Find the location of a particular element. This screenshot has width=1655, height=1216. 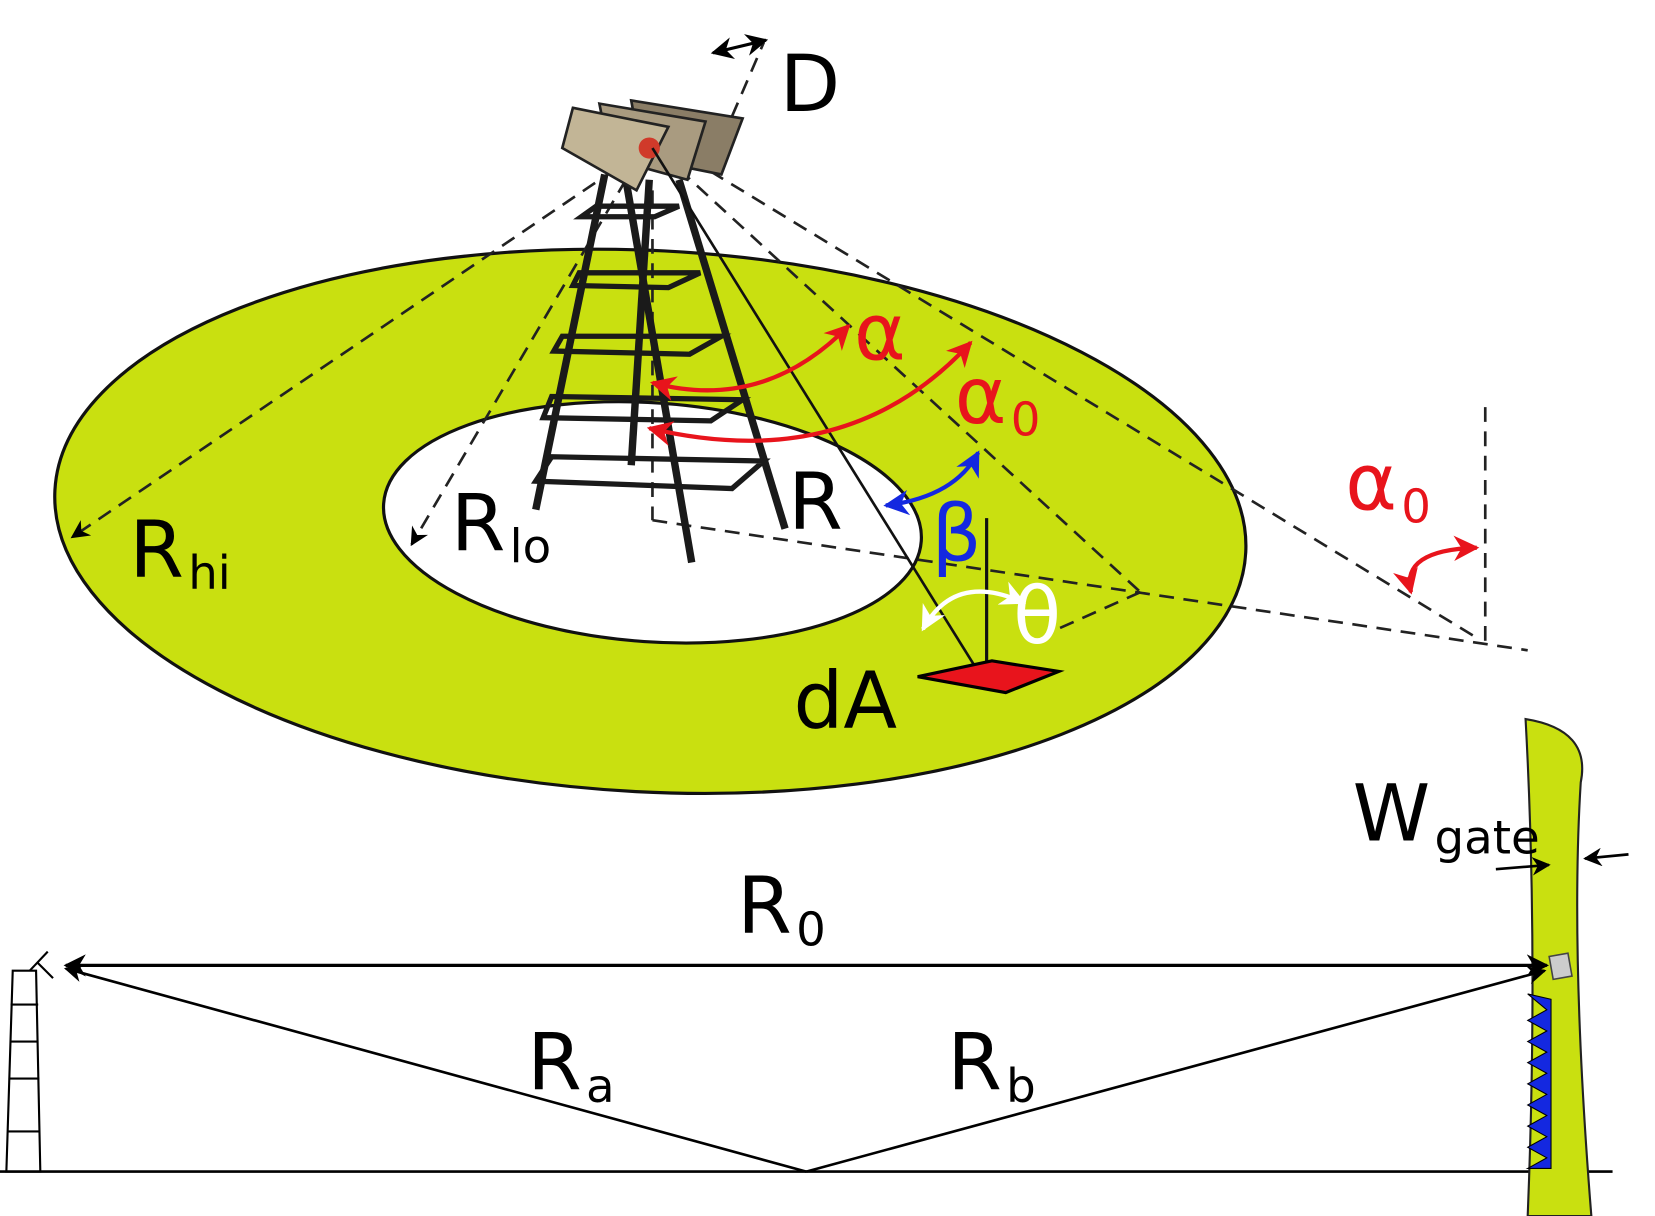

theta-label: θ is located at coordinates (1037, 616).